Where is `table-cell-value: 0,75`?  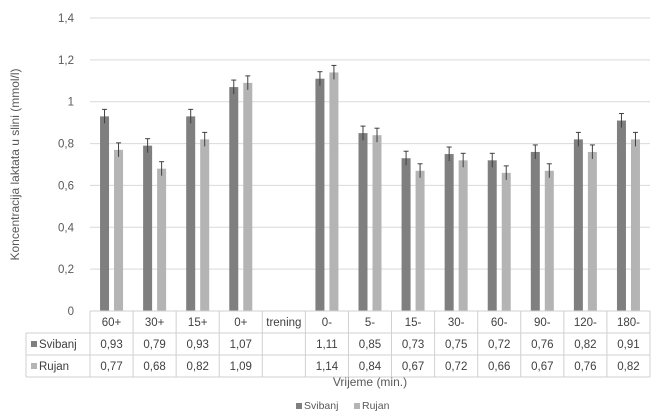
table-cell-value: 0,75 is located at coordinates (456, 345).